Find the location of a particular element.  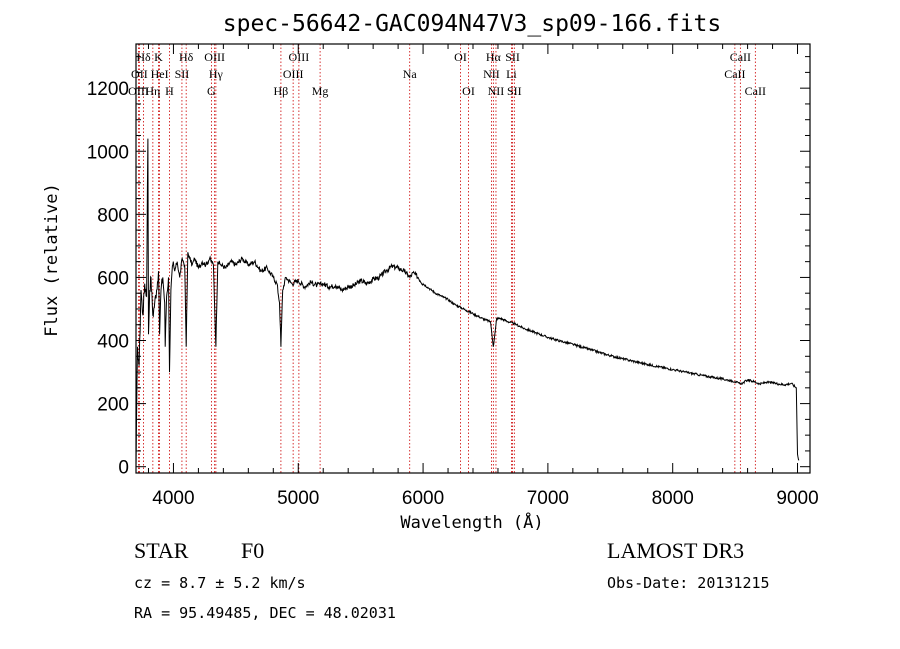

spectral-line-label: Li is located at coordinates (511, 74).